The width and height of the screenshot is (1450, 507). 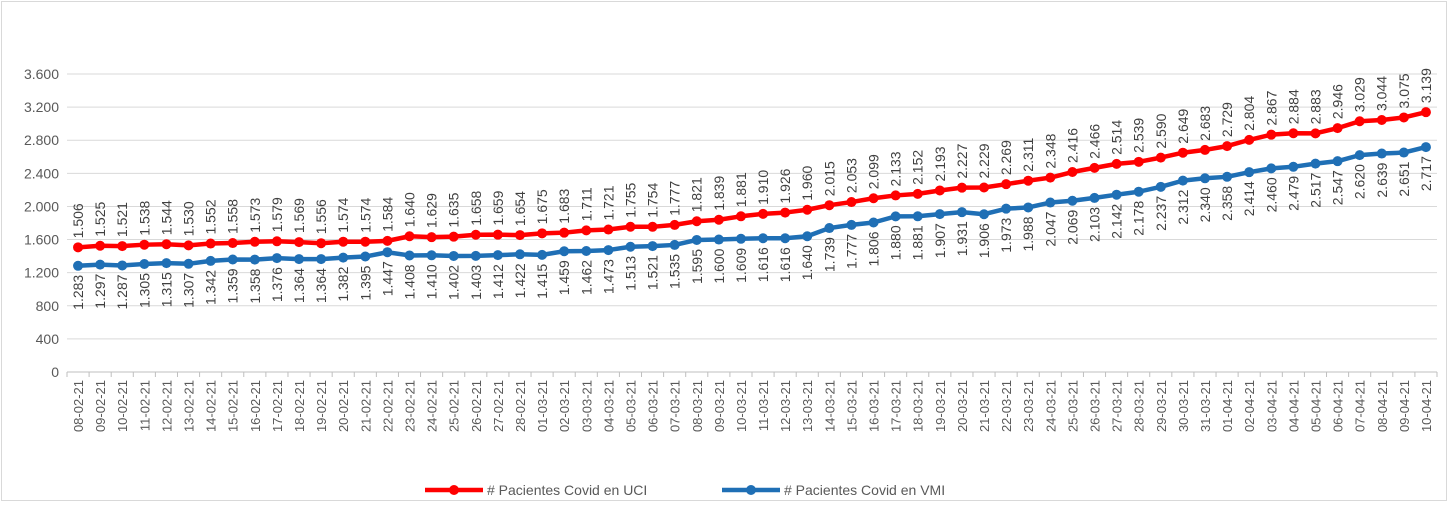 What do you see at coordinates (166, 217) in the screenshot?
I see `data-label-0: 1.544` at bounding box center [166, 217].